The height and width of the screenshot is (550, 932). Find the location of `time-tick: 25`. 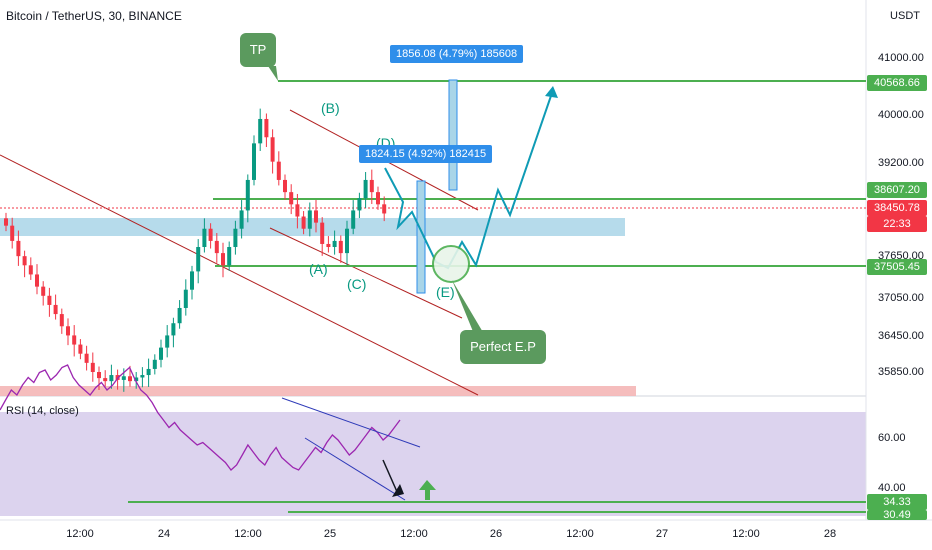

time-tick: 25 is located at coordinates (330, 534).